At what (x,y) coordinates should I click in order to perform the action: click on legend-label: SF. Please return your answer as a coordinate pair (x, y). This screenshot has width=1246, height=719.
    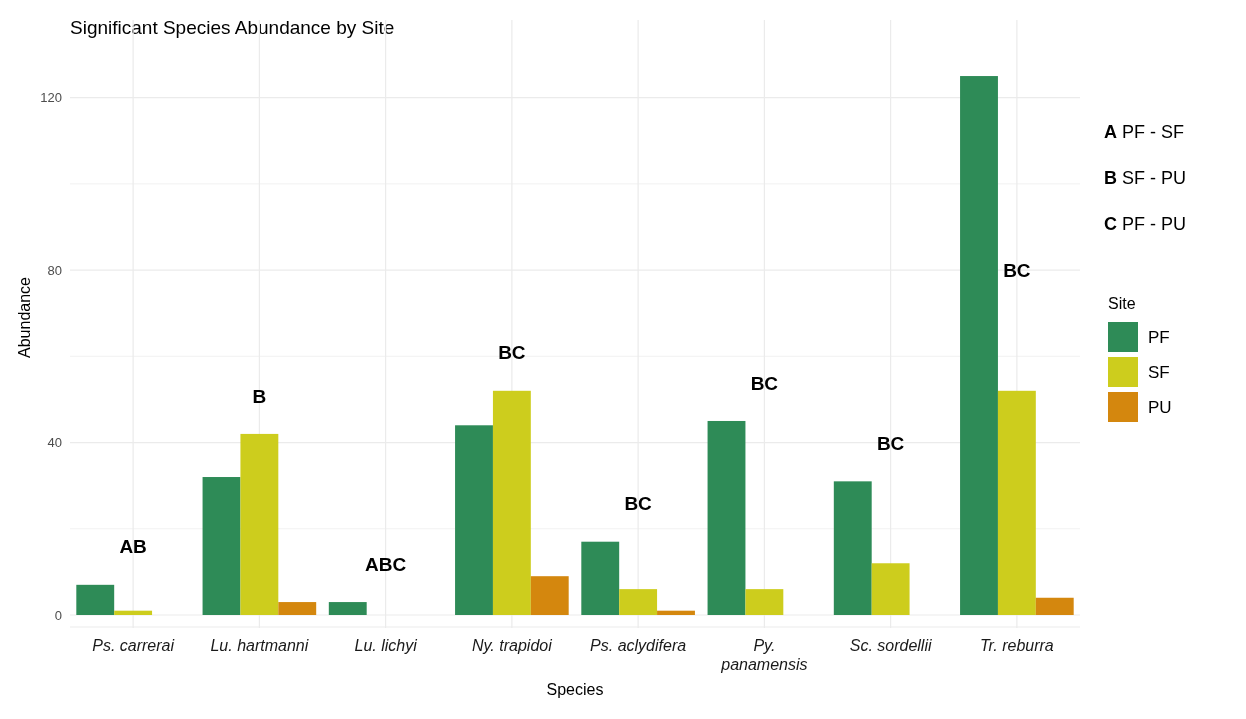
    Looking at the image, I should click on (1159, 372).